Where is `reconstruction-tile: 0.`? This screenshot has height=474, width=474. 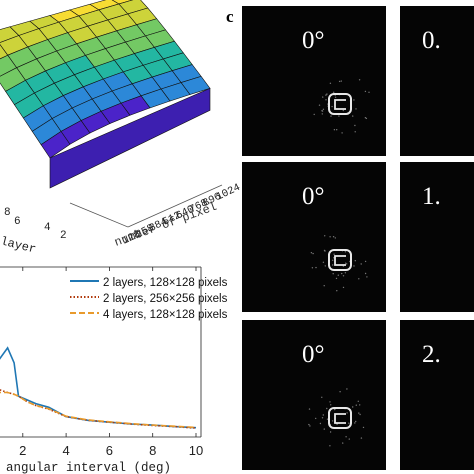 reconstruction-tile: 0. is located at coordinates (437, 81).